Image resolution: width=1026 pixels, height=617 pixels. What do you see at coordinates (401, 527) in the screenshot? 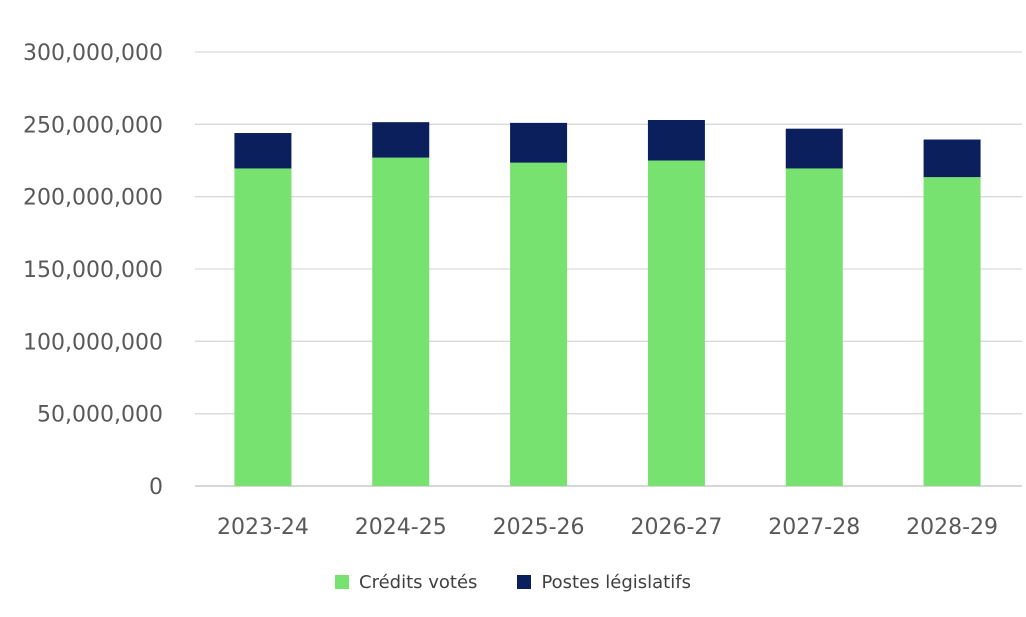
I see `x-tick-label: 2024-25` at bounding box center [401, 527].